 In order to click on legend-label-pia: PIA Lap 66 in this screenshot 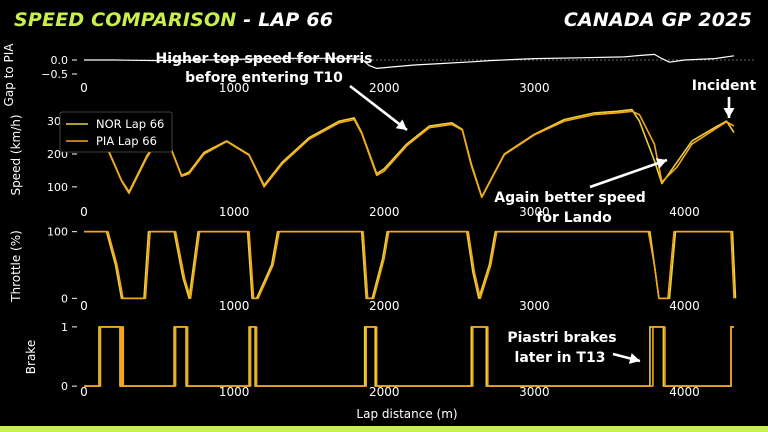, I will do `click(126, 141)`.